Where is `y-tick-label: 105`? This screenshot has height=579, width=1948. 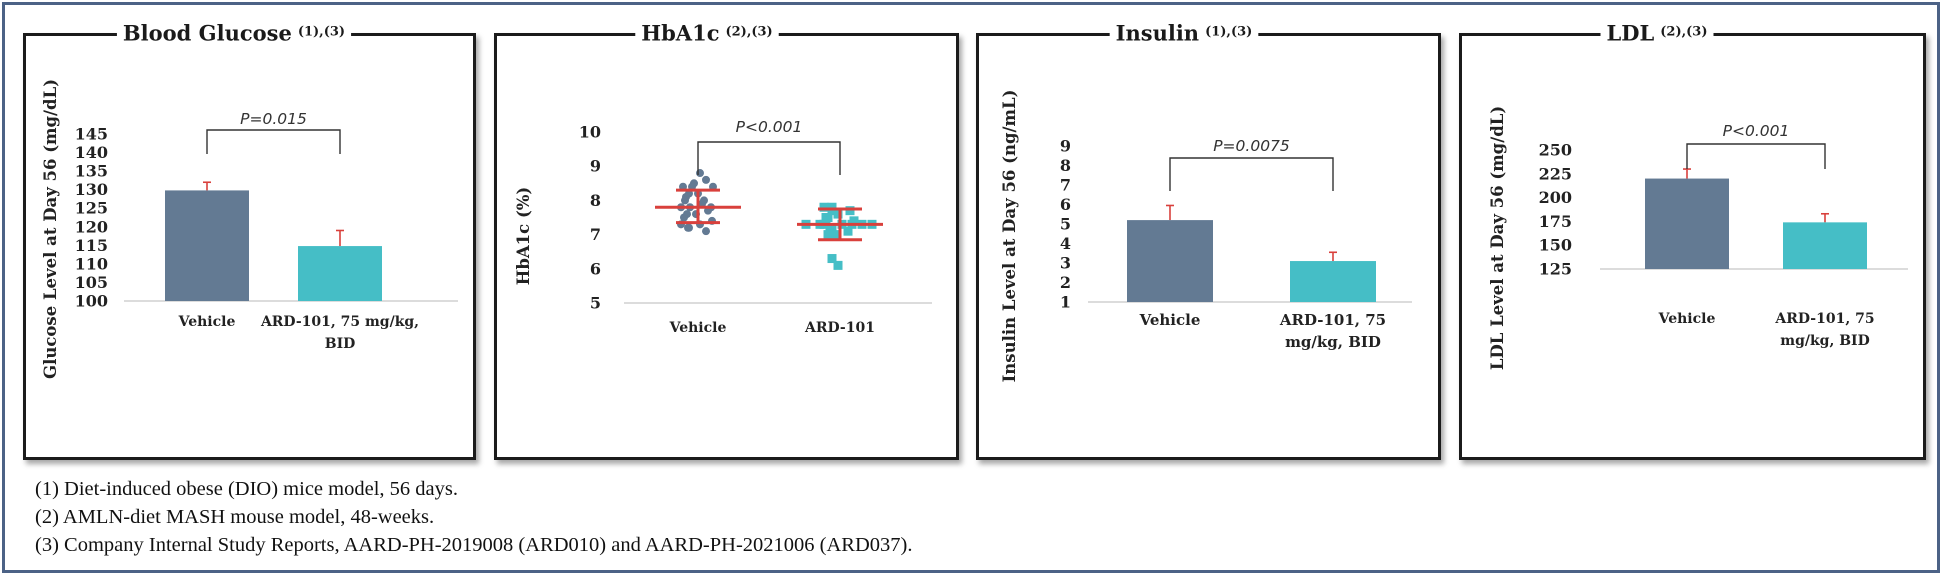
y-tick-label: 105 is located at coordinates (91, 282).